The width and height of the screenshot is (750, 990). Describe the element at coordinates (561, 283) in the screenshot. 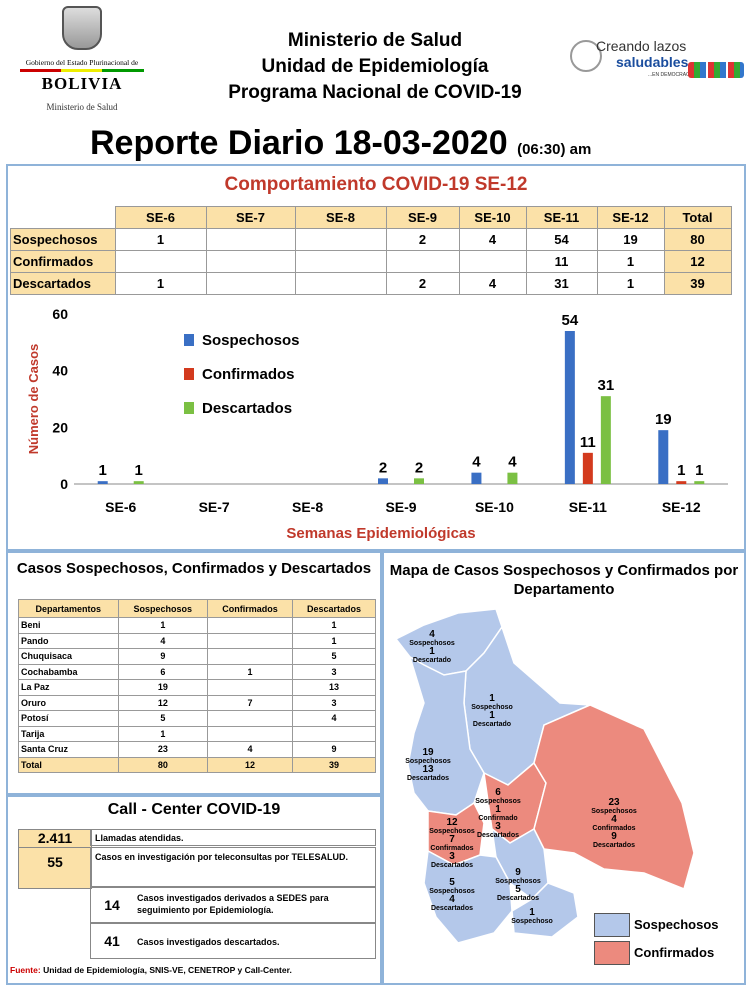

I see `cell: 31` at that location.